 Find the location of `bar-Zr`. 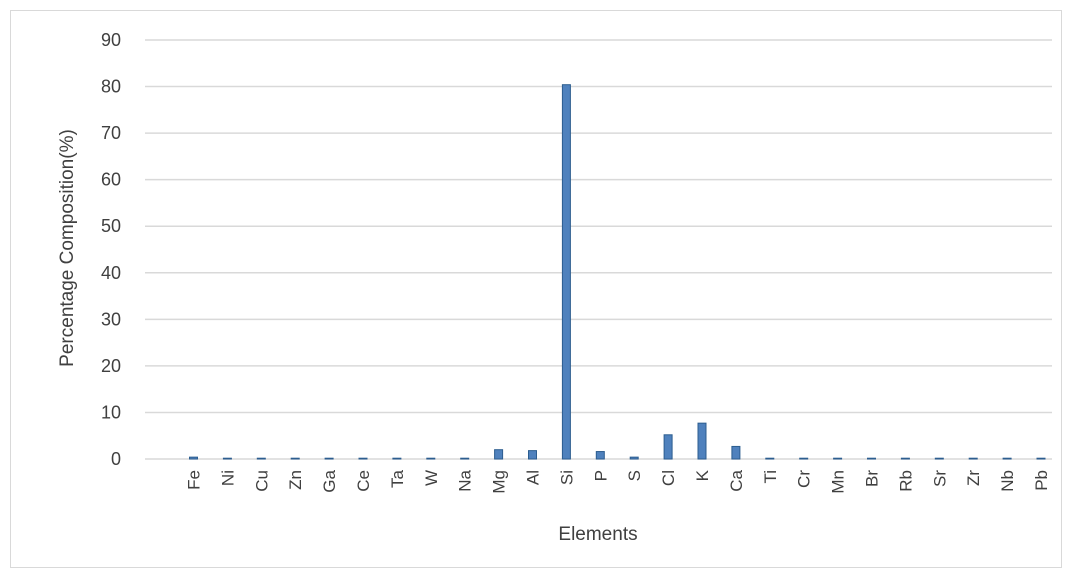

bar-Zr is located at coordinates (973, 458).